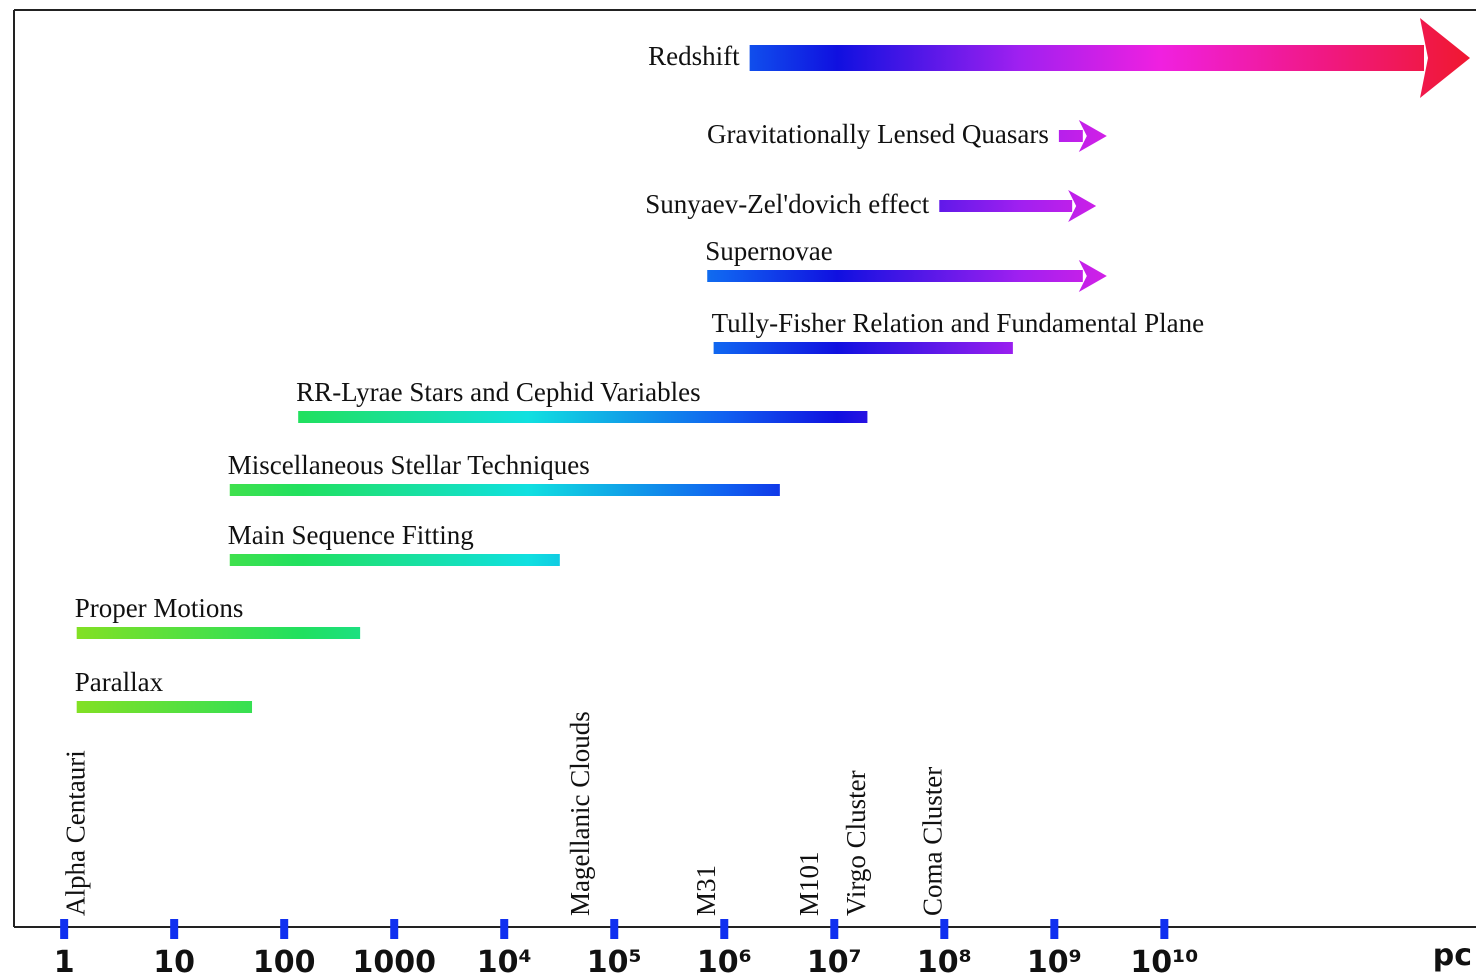 This screenshot has width=1476, height=979. Describe the element at coordinates (706, 890) in the screenshot. I see `landmark-label: M31` at that location.